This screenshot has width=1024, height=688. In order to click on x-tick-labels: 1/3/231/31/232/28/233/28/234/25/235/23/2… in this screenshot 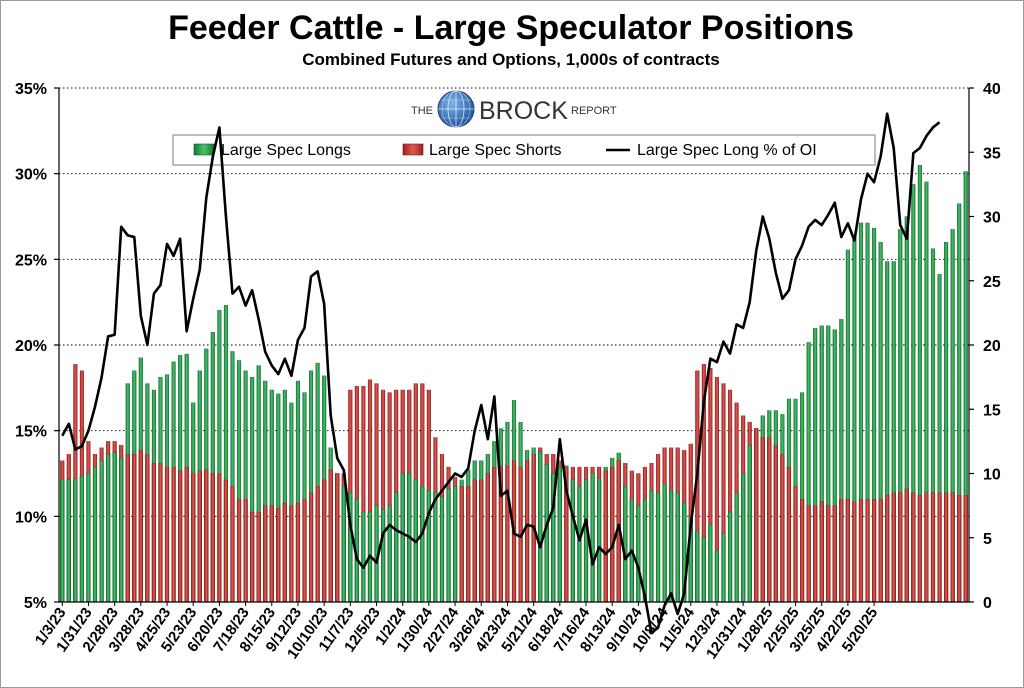, I will do `click(456, 632)`.